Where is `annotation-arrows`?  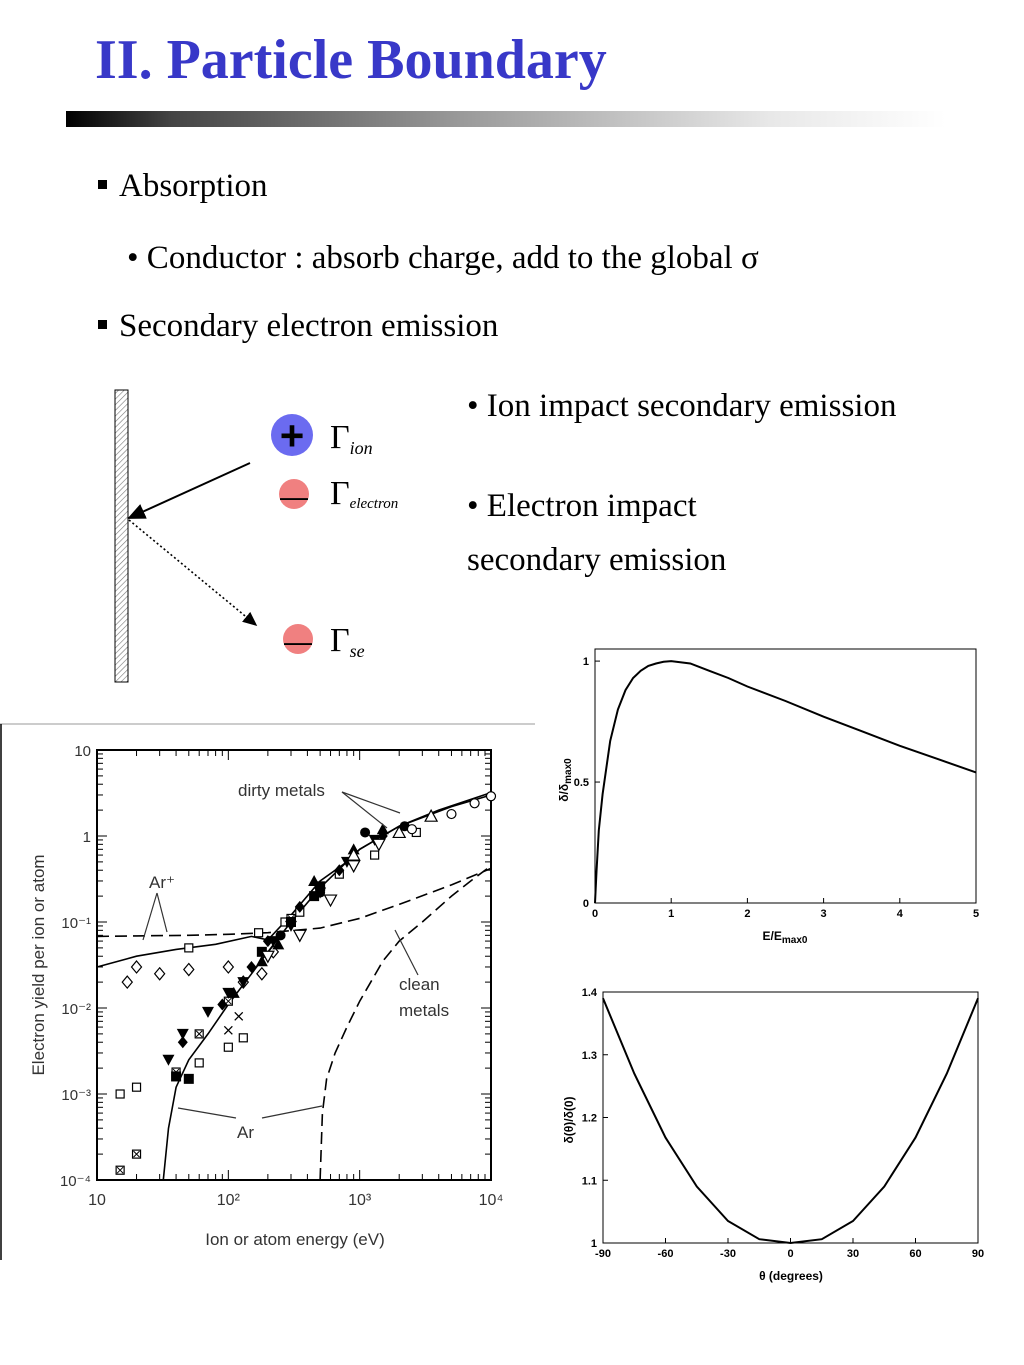
annotation-arrows is located at coordinates (280, 955).